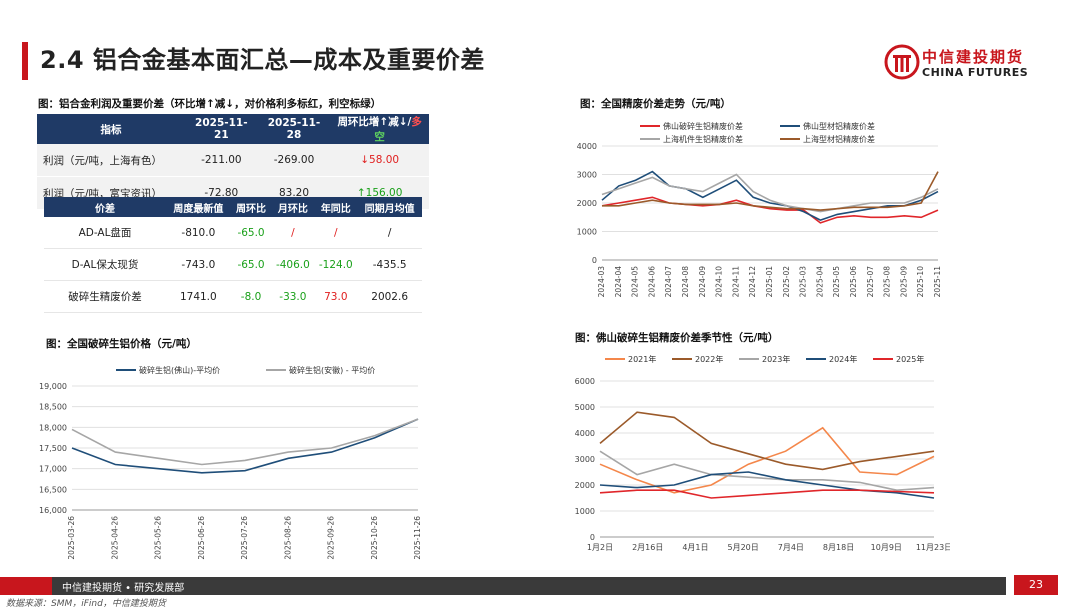 This screenshot has height=609, width=1080. I want to click on cell-value: -211.00, so click(221, 160).